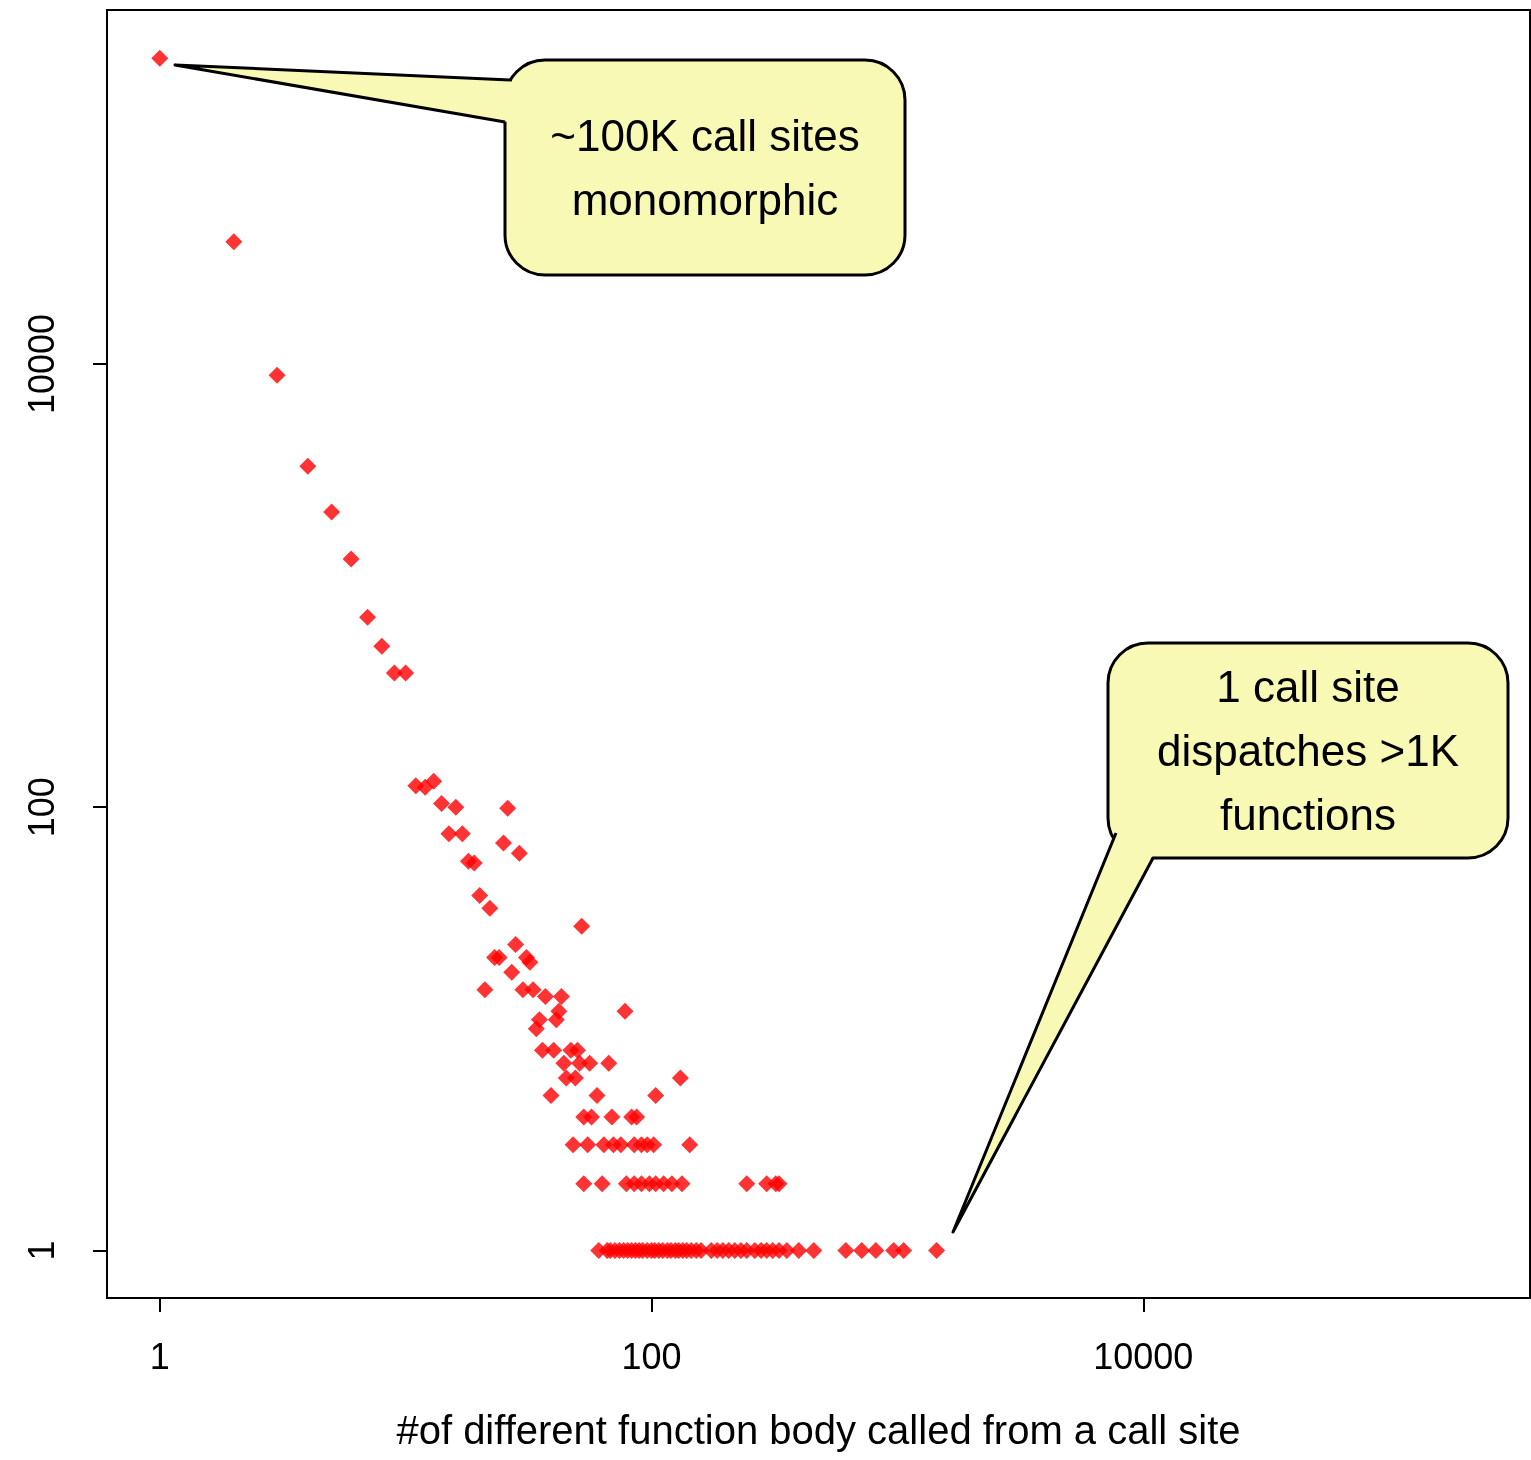 This screenshot has width=1531, height=1460. Describe the element at coordinates (41, 807) in the screenshot. I see `y-tick-label: 100` at that location.